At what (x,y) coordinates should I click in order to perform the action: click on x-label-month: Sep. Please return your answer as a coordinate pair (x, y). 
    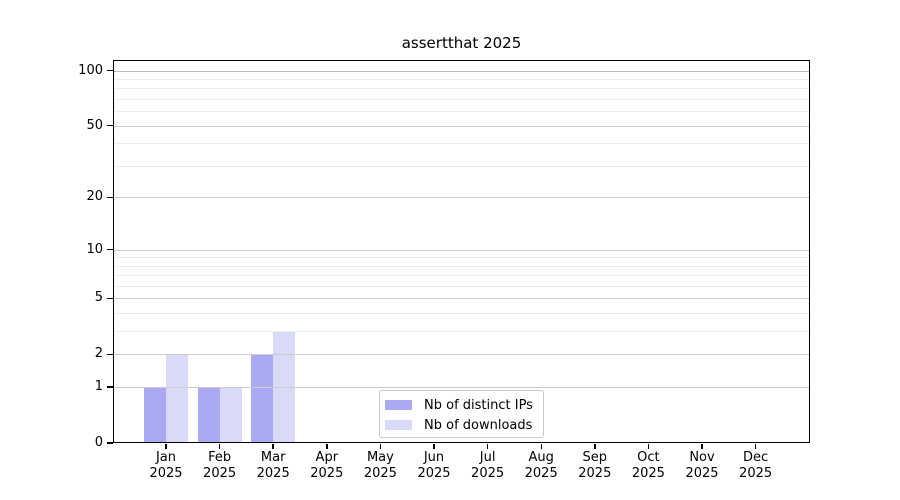
    Looking at the image, I should click on (595, 457).